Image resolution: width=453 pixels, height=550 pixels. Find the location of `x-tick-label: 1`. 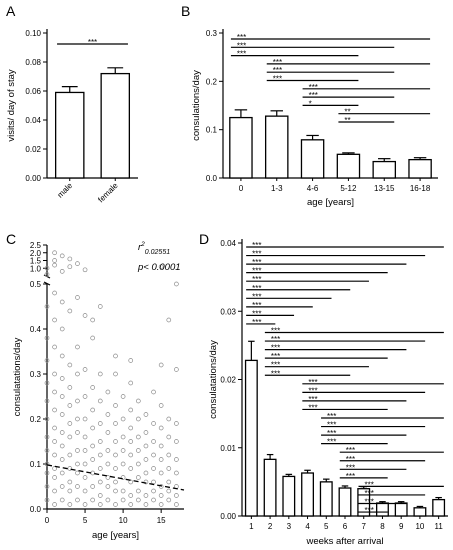

x-tick-label: 1 is located at coordinates (251, 526).